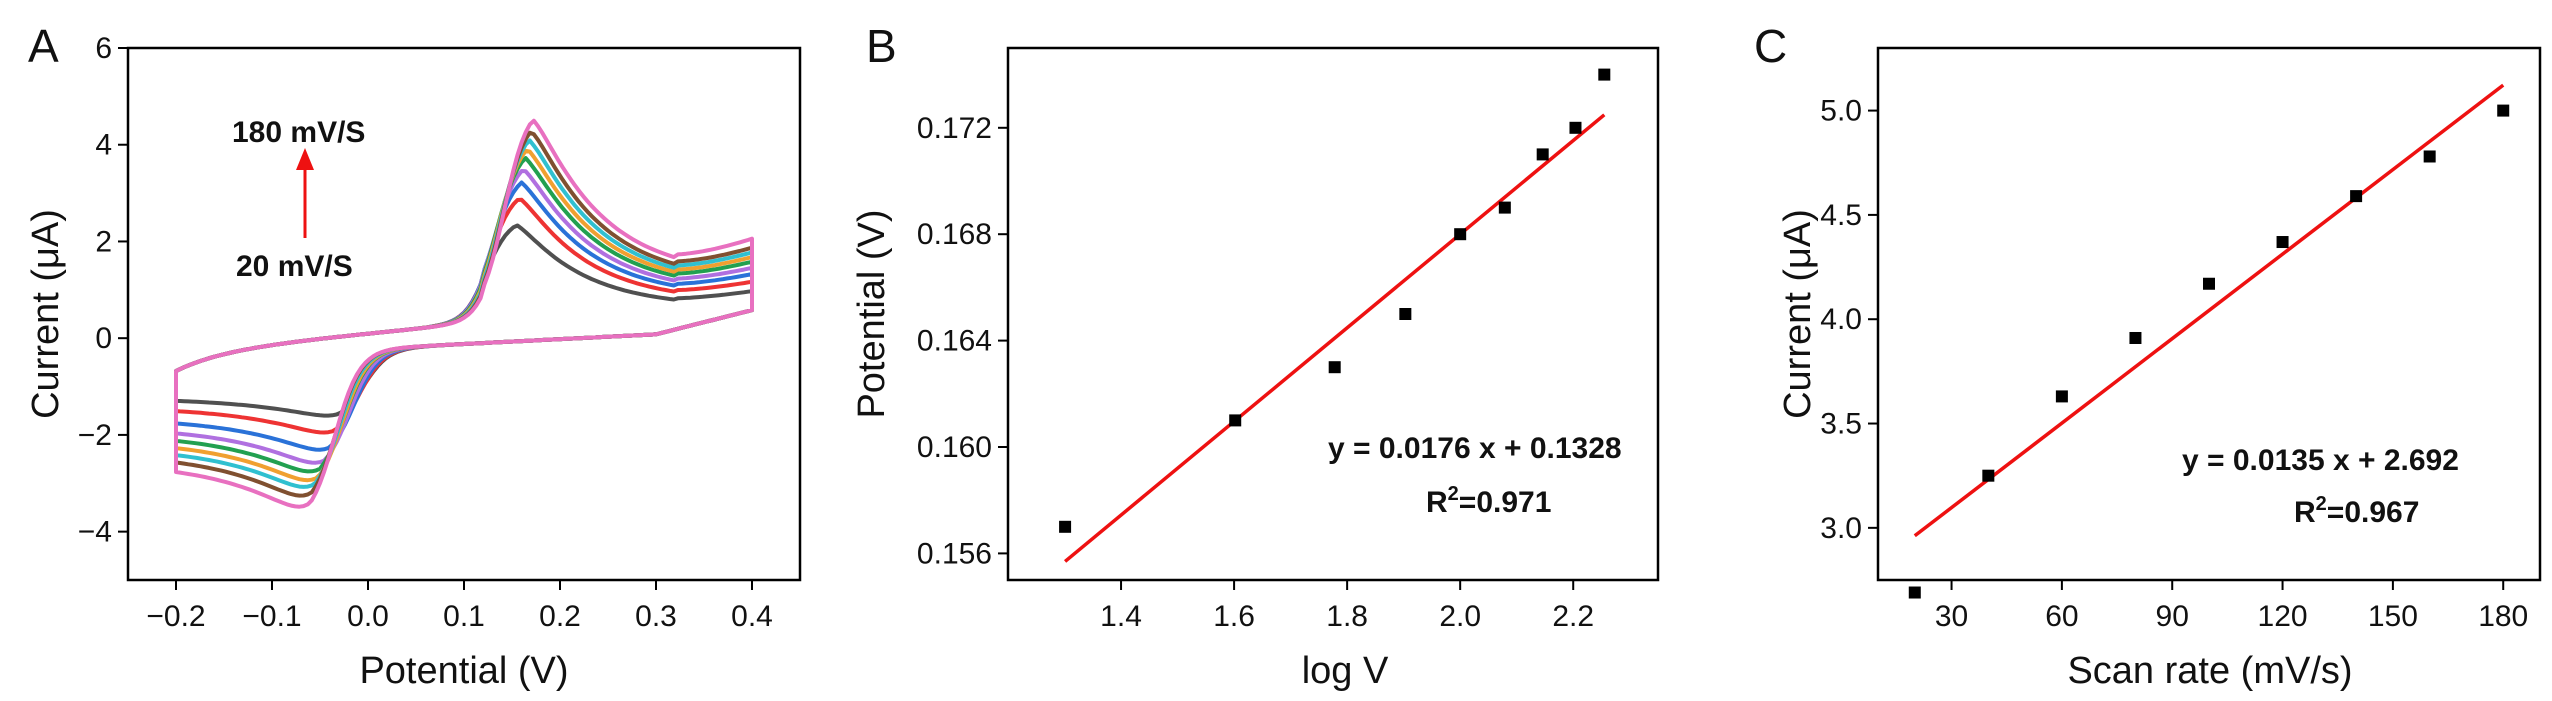  What do you see at coordinates (463, 671) in the screenshot?
I see `panel-a-xlabel: Potential (V)` at bounding box center [463, 671].